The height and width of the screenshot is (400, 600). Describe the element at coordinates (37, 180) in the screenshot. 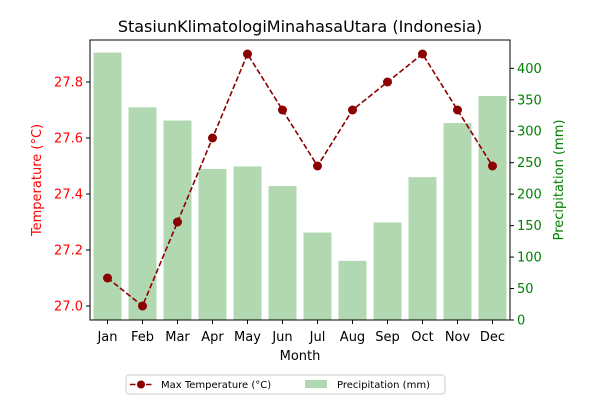

I see `left-axis-label: Temperature (°C)` at that location.